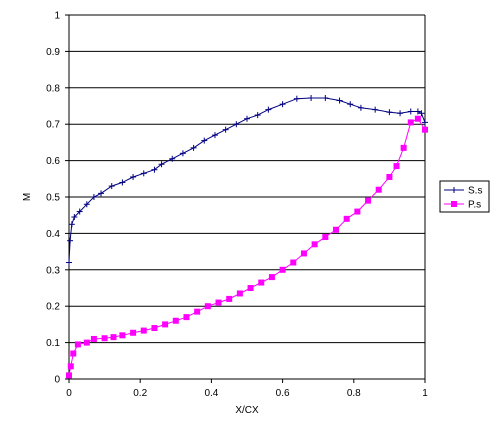  What do you see at coordinates (247, 393) in the screenshot?
I see `x-tick-labels: 0 0.2 0.4 0.6 0.8 1` at bounding box center [247, 393].